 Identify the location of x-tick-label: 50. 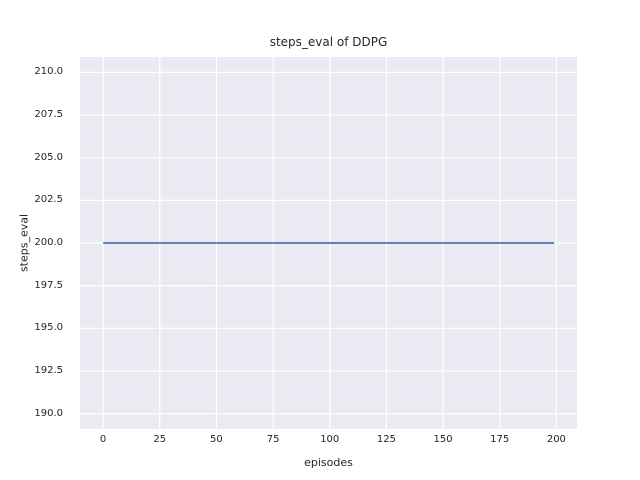
(216, 439).